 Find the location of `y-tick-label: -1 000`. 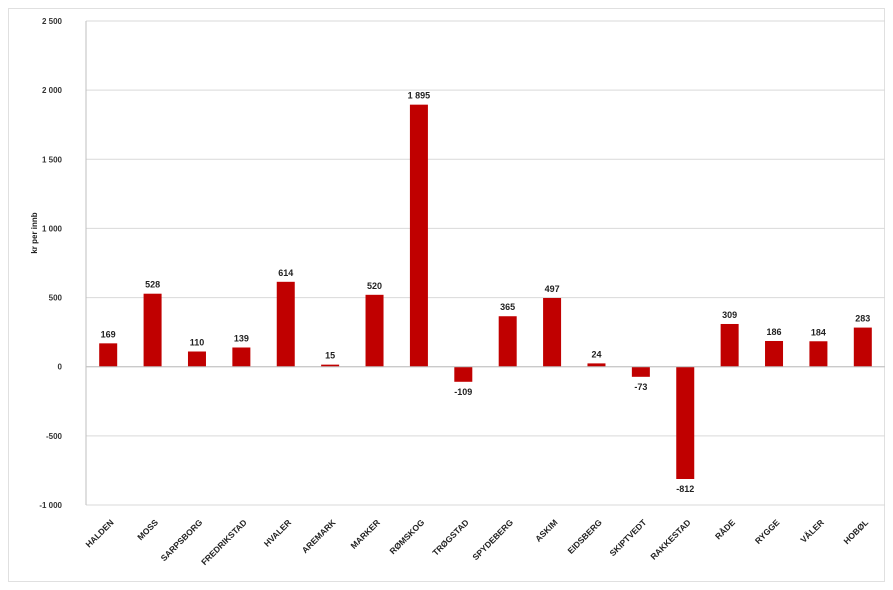

y-tick-label: -1 000 is located at coordinates (50, 505).